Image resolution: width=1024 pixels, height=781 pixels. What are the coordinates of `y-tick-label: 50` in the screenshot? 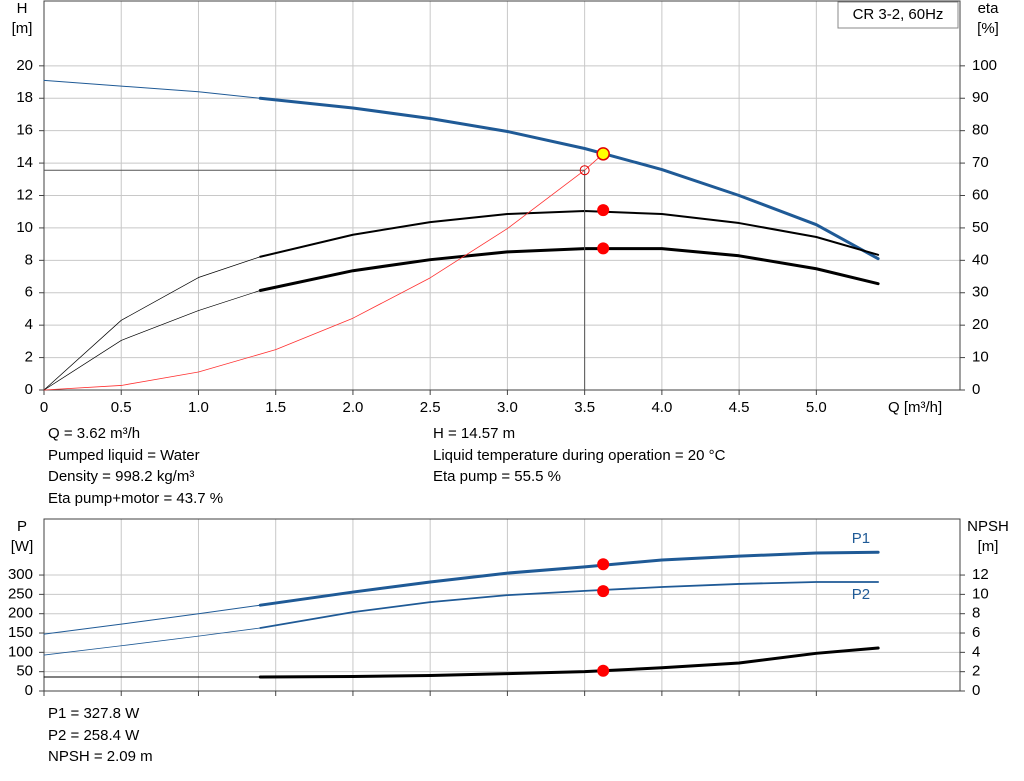 It's located at (24, 671).